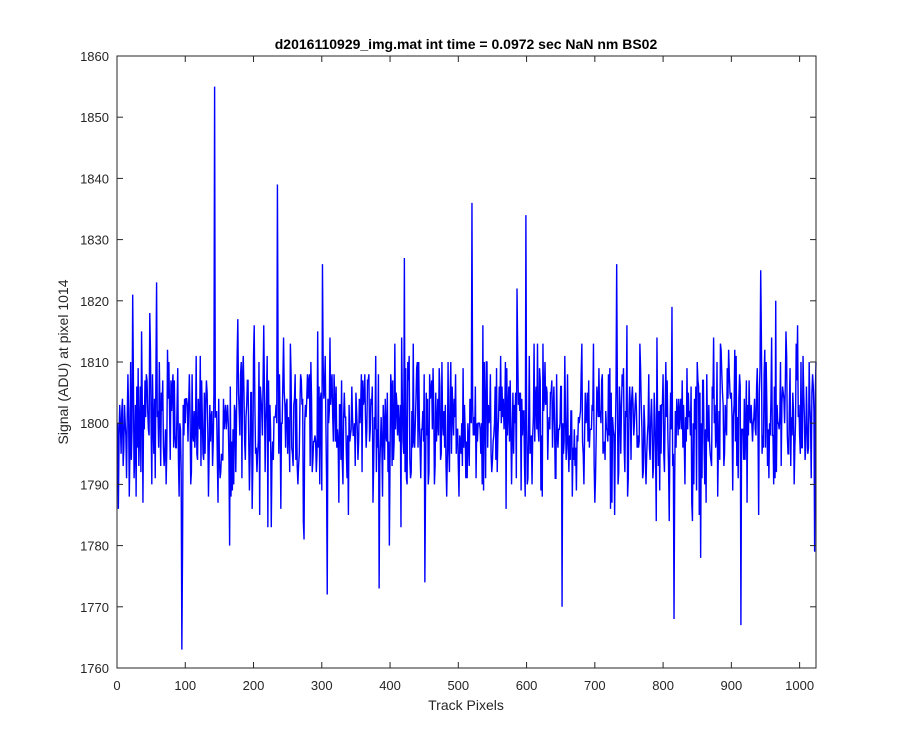  What do you see at coordinates (254, 685) in the screenshot?
I see `x-tick-label: 200` at bounding box center [254, 685].